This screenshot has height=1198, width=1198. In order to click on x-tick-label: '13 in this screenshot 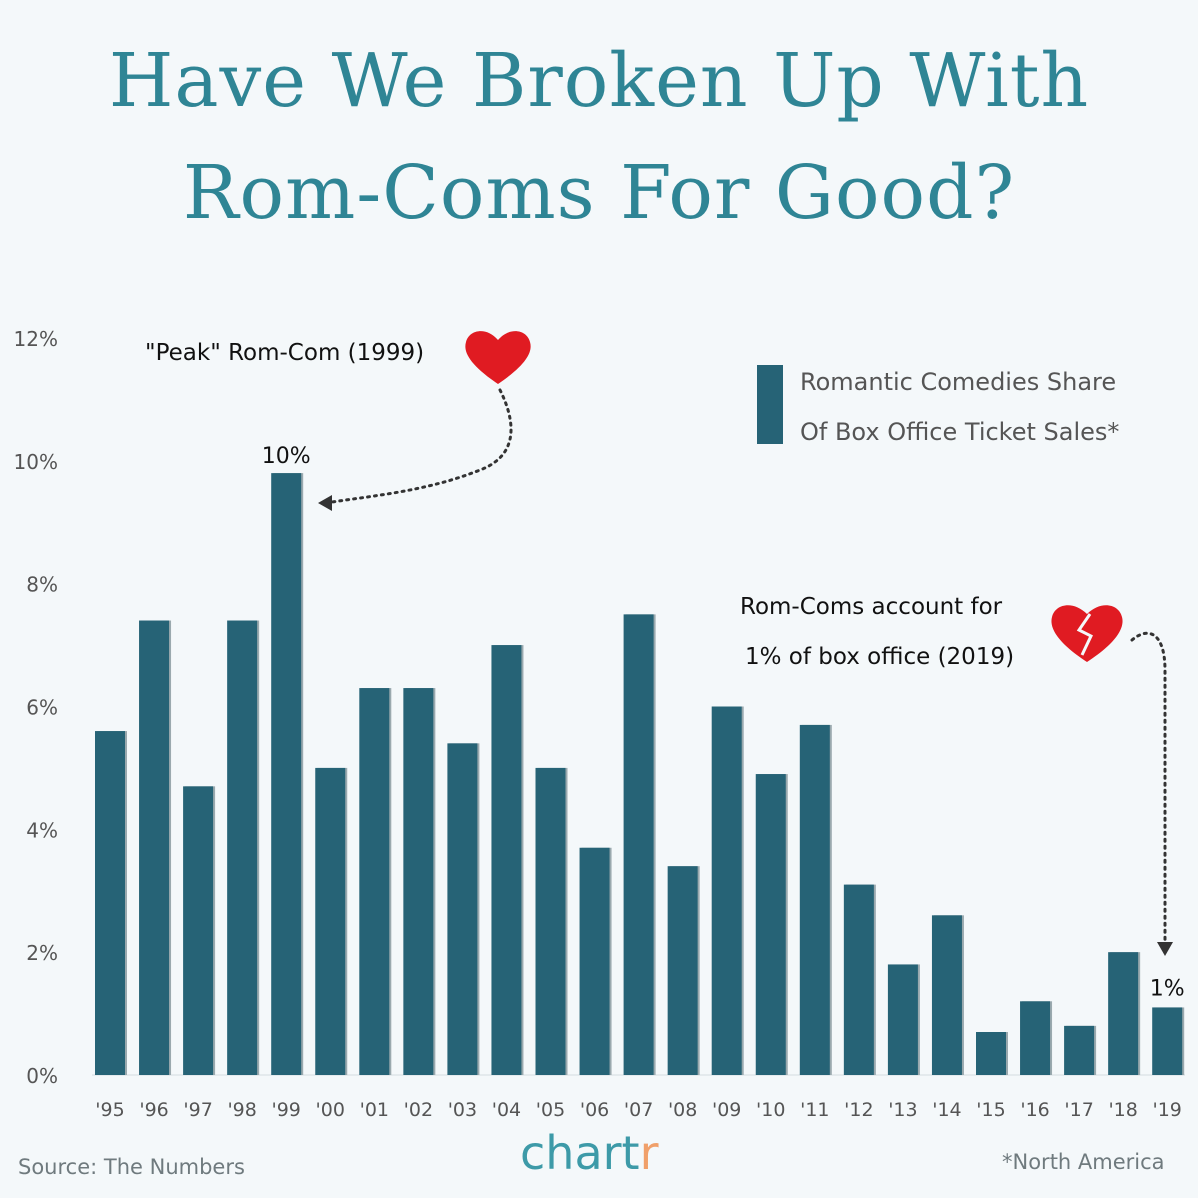, I will do `click(902, 1110)`.